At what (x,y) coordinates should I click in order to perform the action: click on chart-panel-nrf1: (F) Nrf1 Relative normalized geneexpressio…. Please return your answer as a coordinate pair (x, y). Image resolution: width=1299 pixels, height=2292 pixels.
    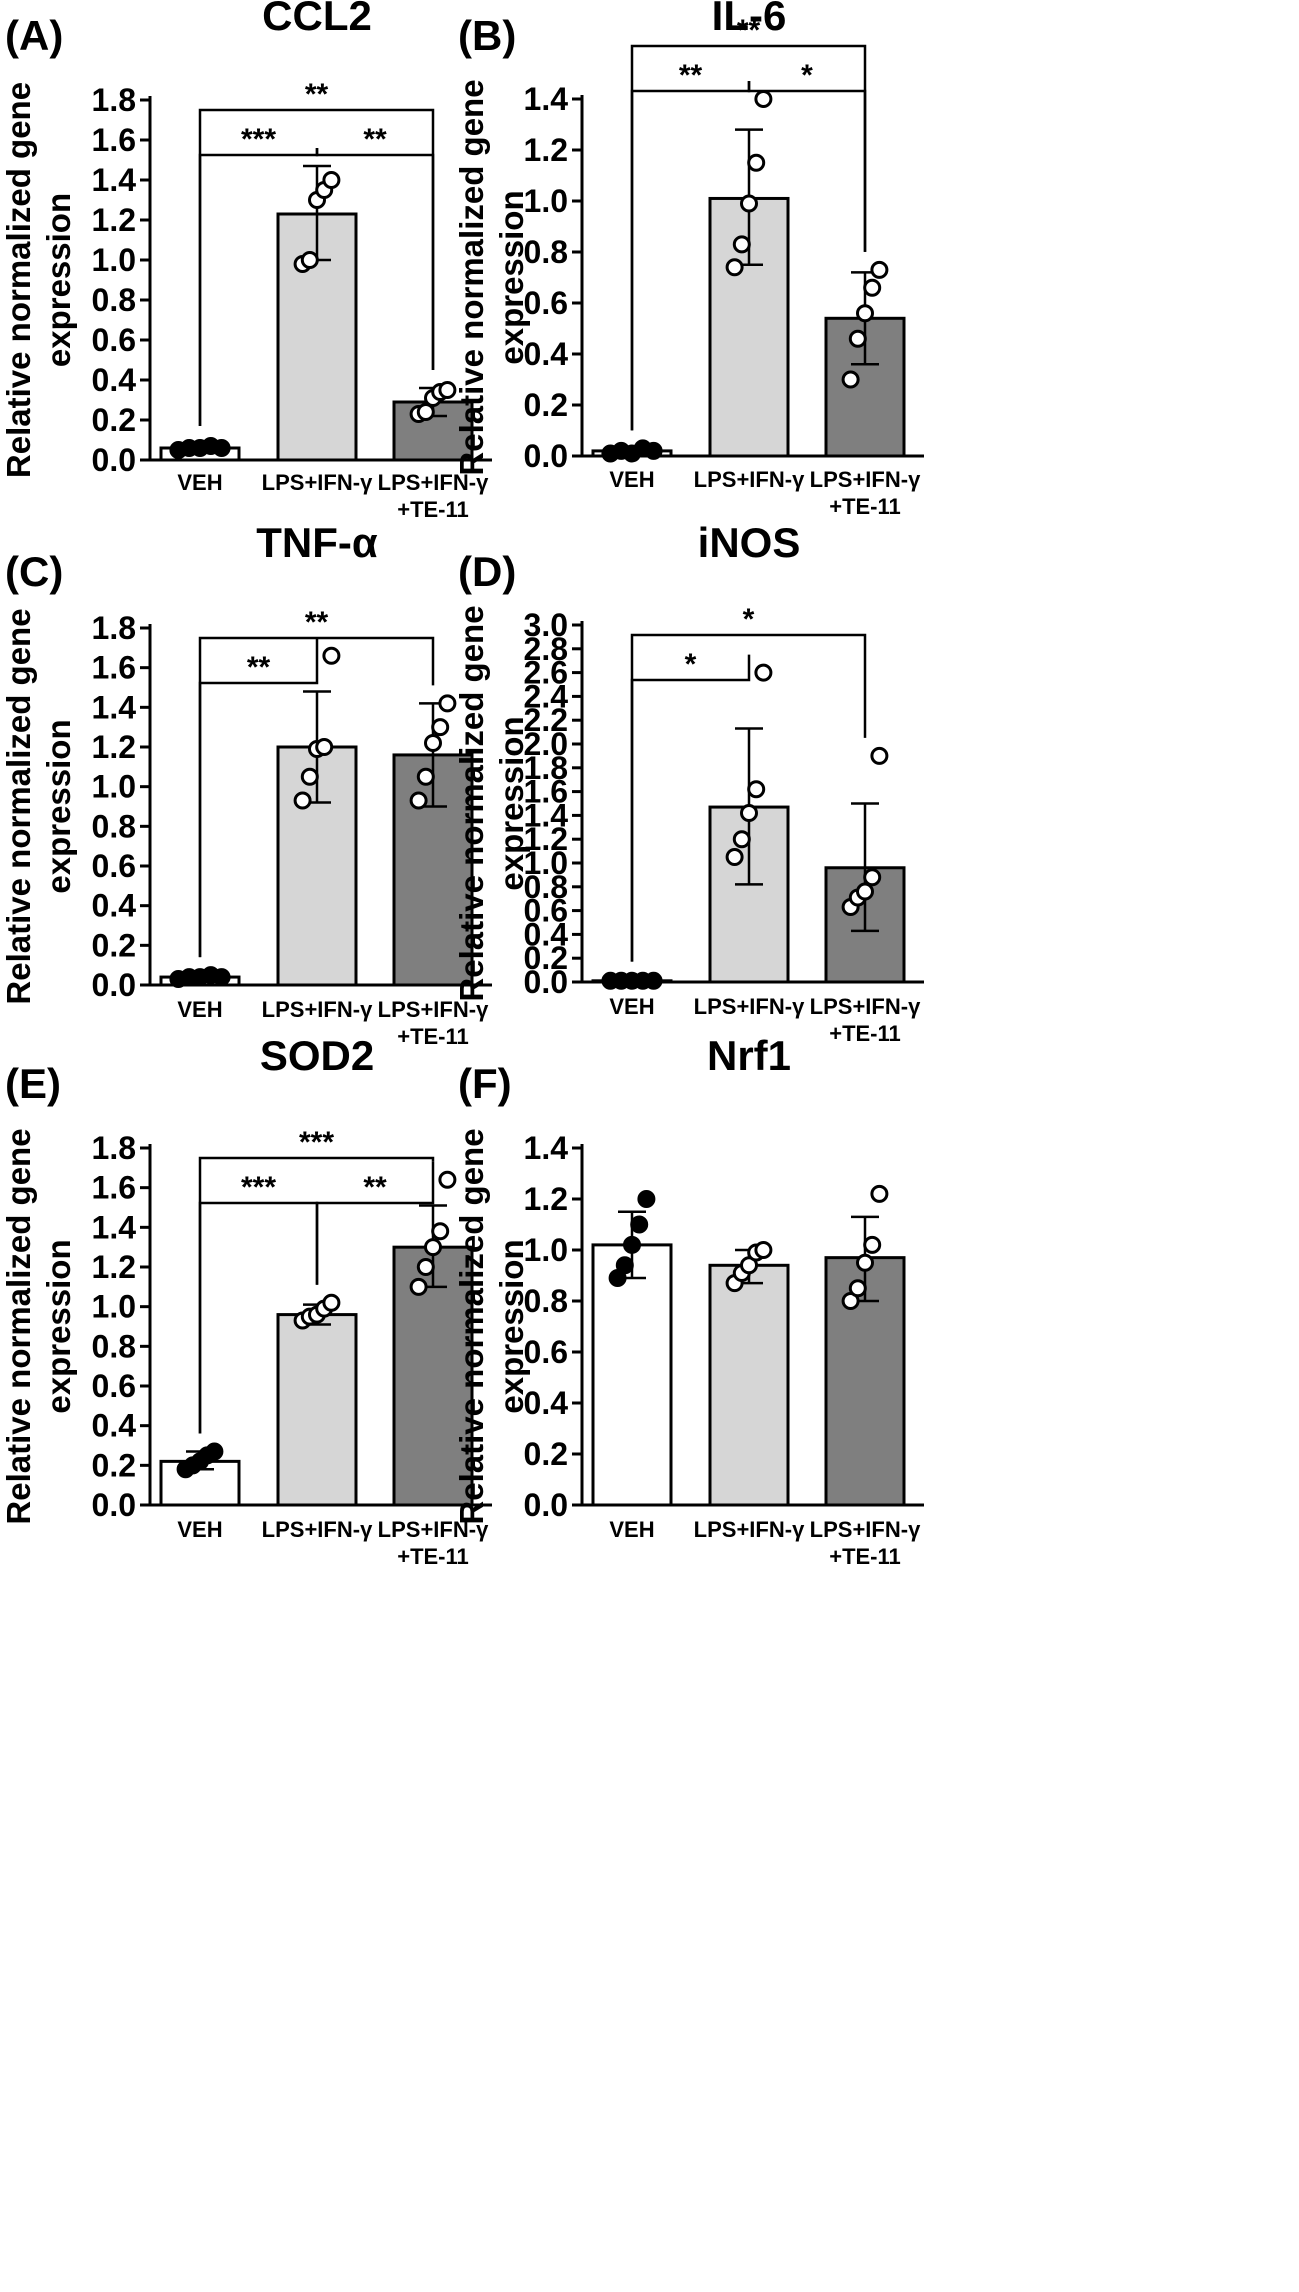
    Looking at the image, I should click on (688, 1300).